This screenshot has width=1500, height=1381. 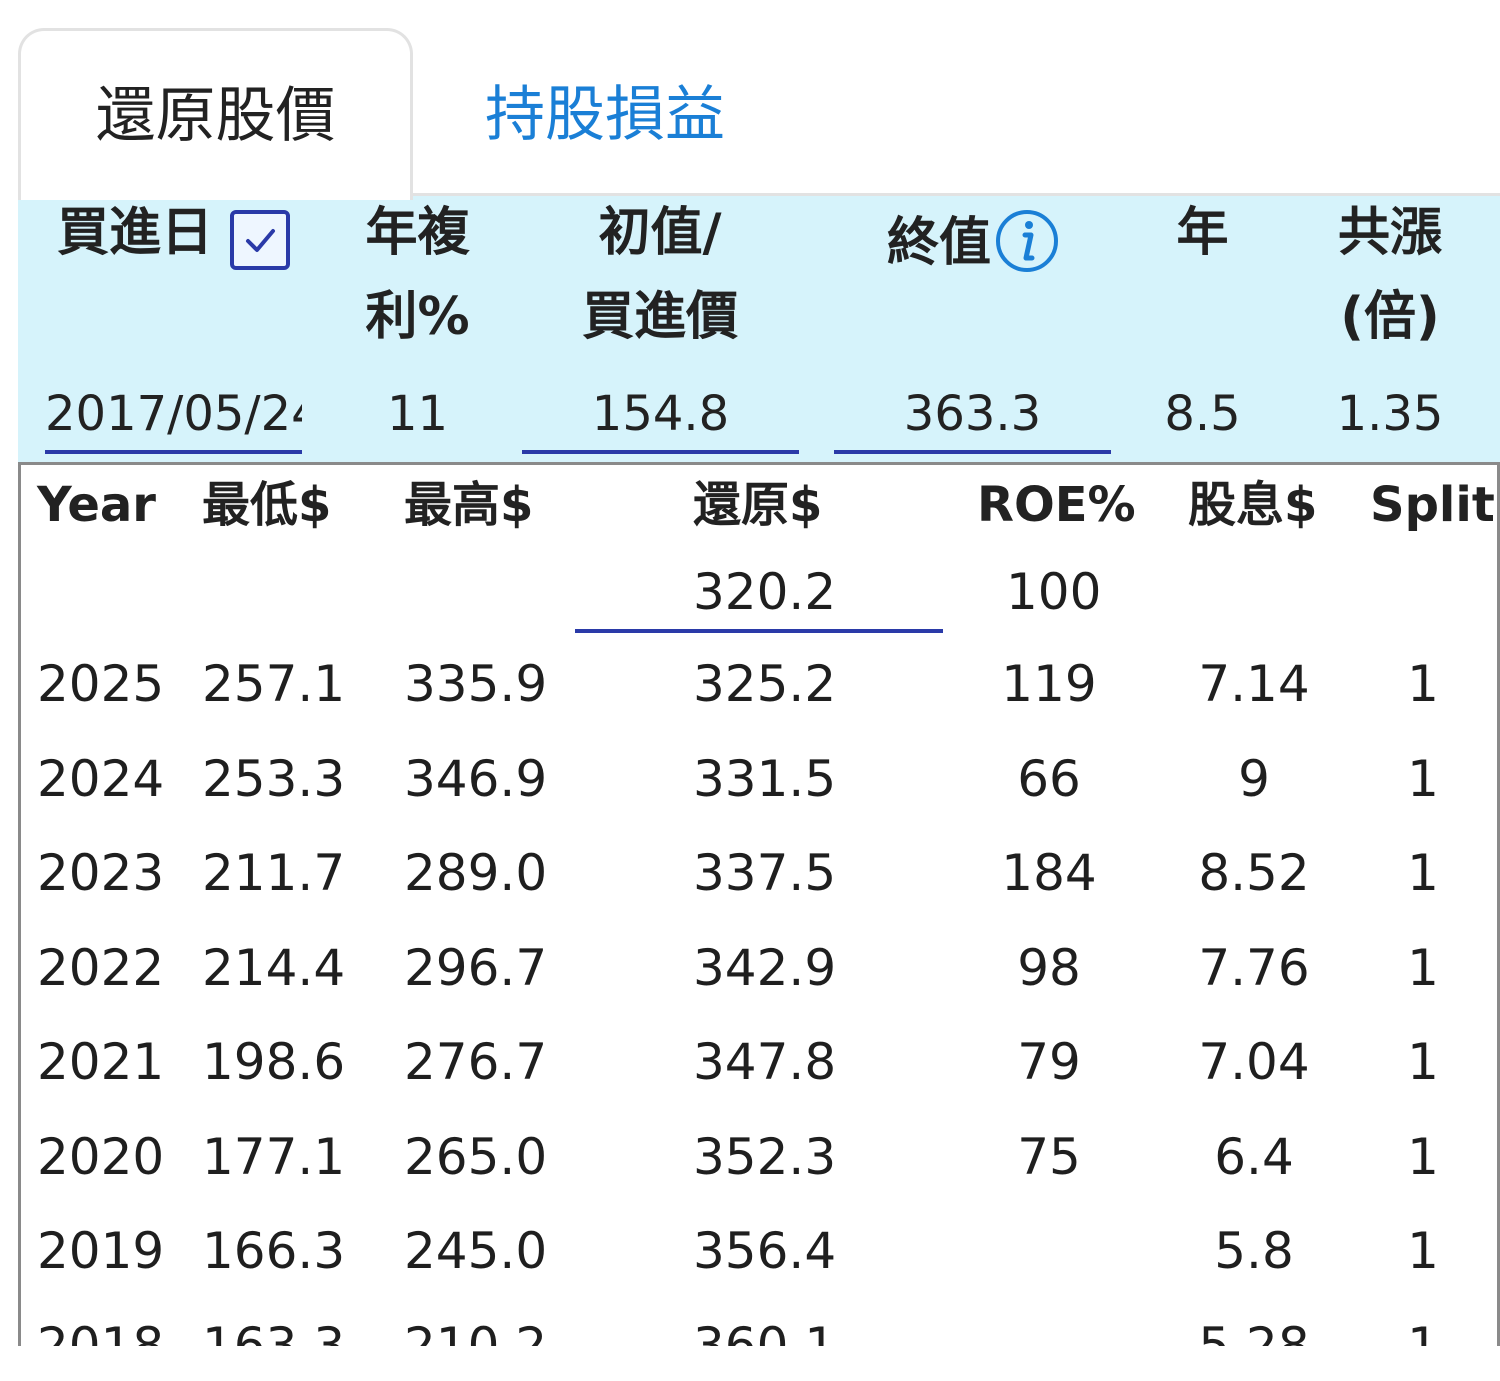 I want to click on col-header-split: Split, so click(x=1432, y=505).